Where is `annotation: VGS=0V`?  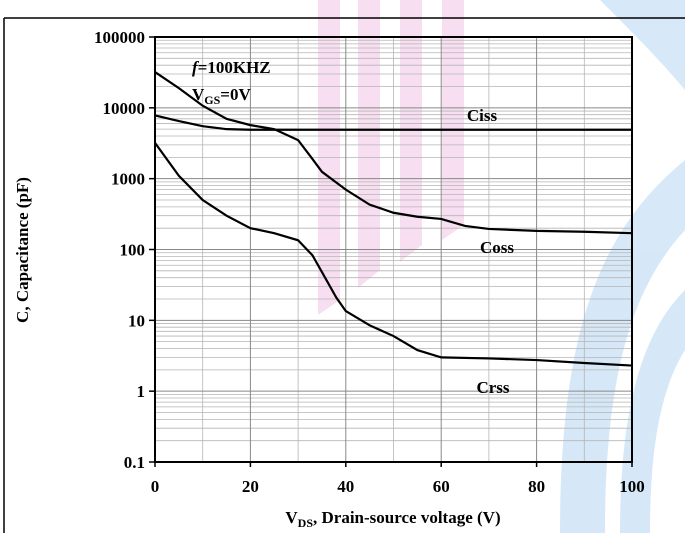
annotation: VGS=0V is located at coordinates (221, 96).